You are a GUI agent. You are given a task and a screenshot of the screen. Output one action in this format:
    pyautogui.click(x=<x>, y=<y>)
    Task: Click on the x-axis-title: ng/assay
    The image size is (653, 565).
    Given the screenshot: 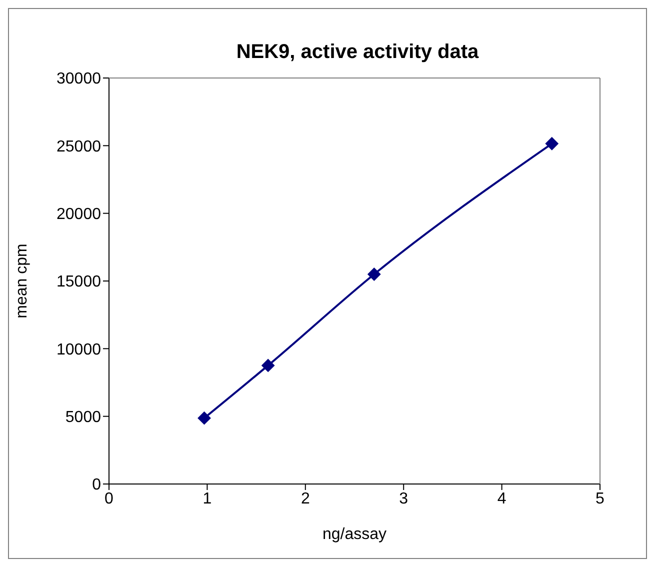 What is the action you would take?
    pyautogui.click(x=354, y=534)
    